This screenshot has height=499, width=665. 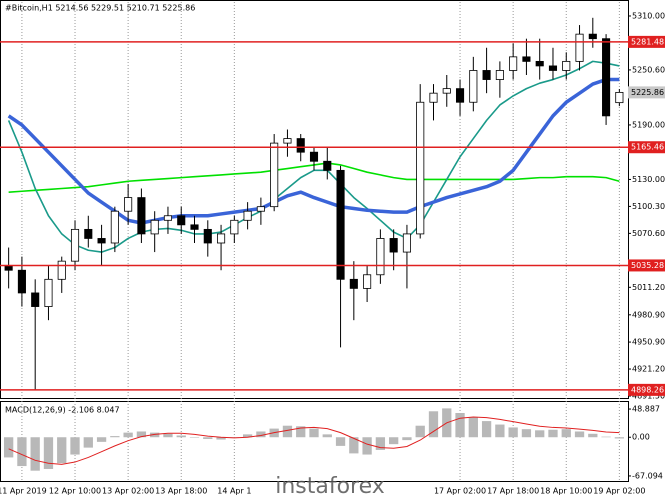 I want to click on level-label: 5035.28, so click(x=647, y=265).